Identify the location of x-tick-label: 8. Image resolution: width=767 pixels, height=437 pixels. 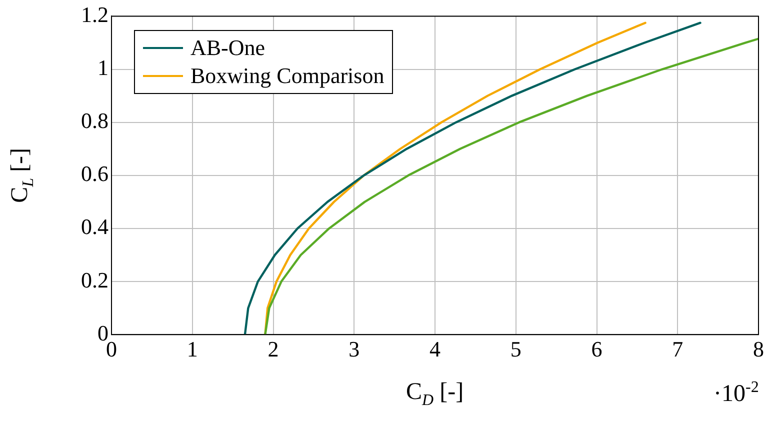
(758, 349).